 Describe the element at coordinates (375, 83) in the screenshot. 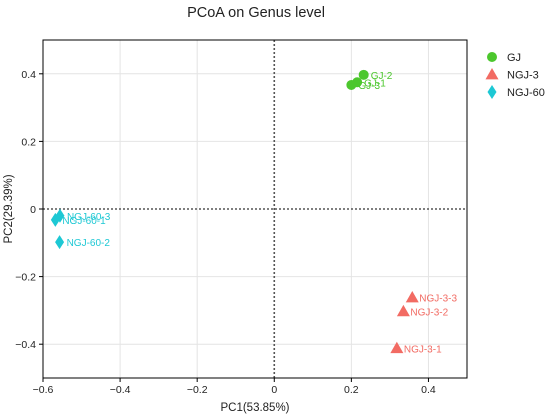

I see `point-label: GJ-1` at that location.